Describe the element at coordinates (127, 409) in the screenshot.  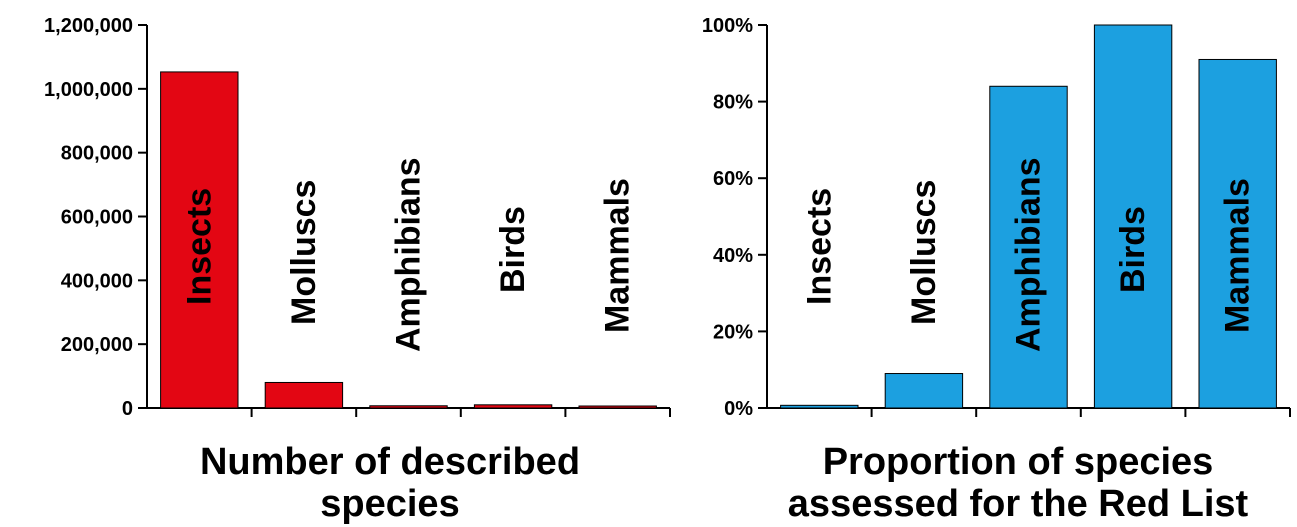
I see `y-tick-label: 0` at that location.